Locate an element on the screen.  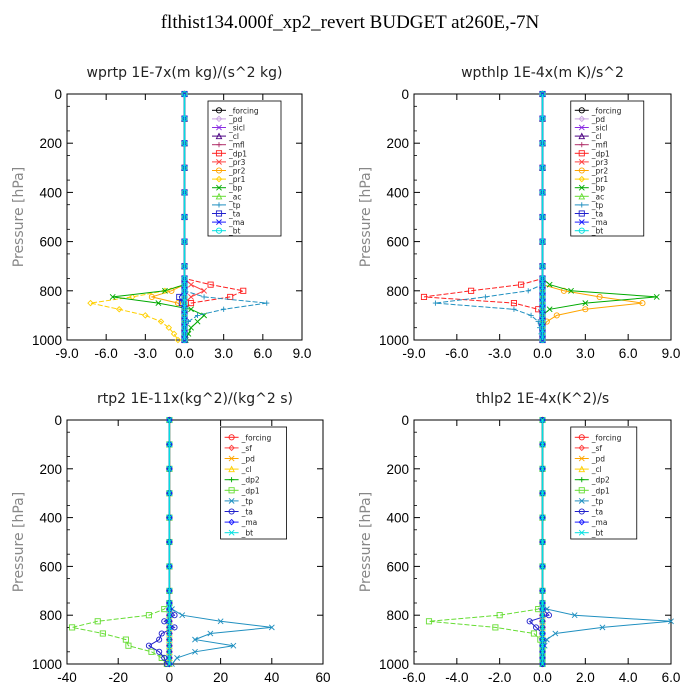
plot-frame is located at coordinates (195, 542).